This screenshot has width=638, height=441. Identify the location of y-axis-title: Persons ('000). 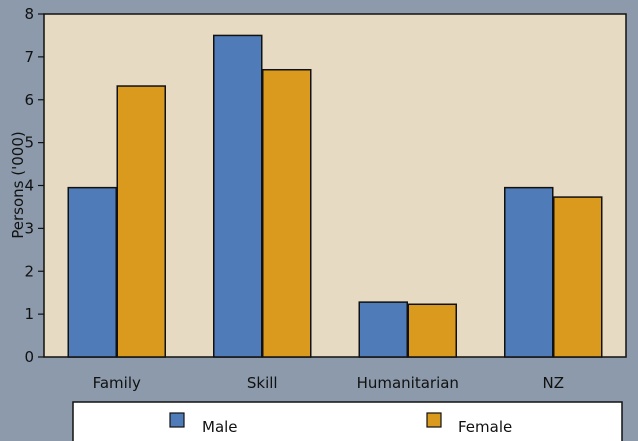
(18, 184).